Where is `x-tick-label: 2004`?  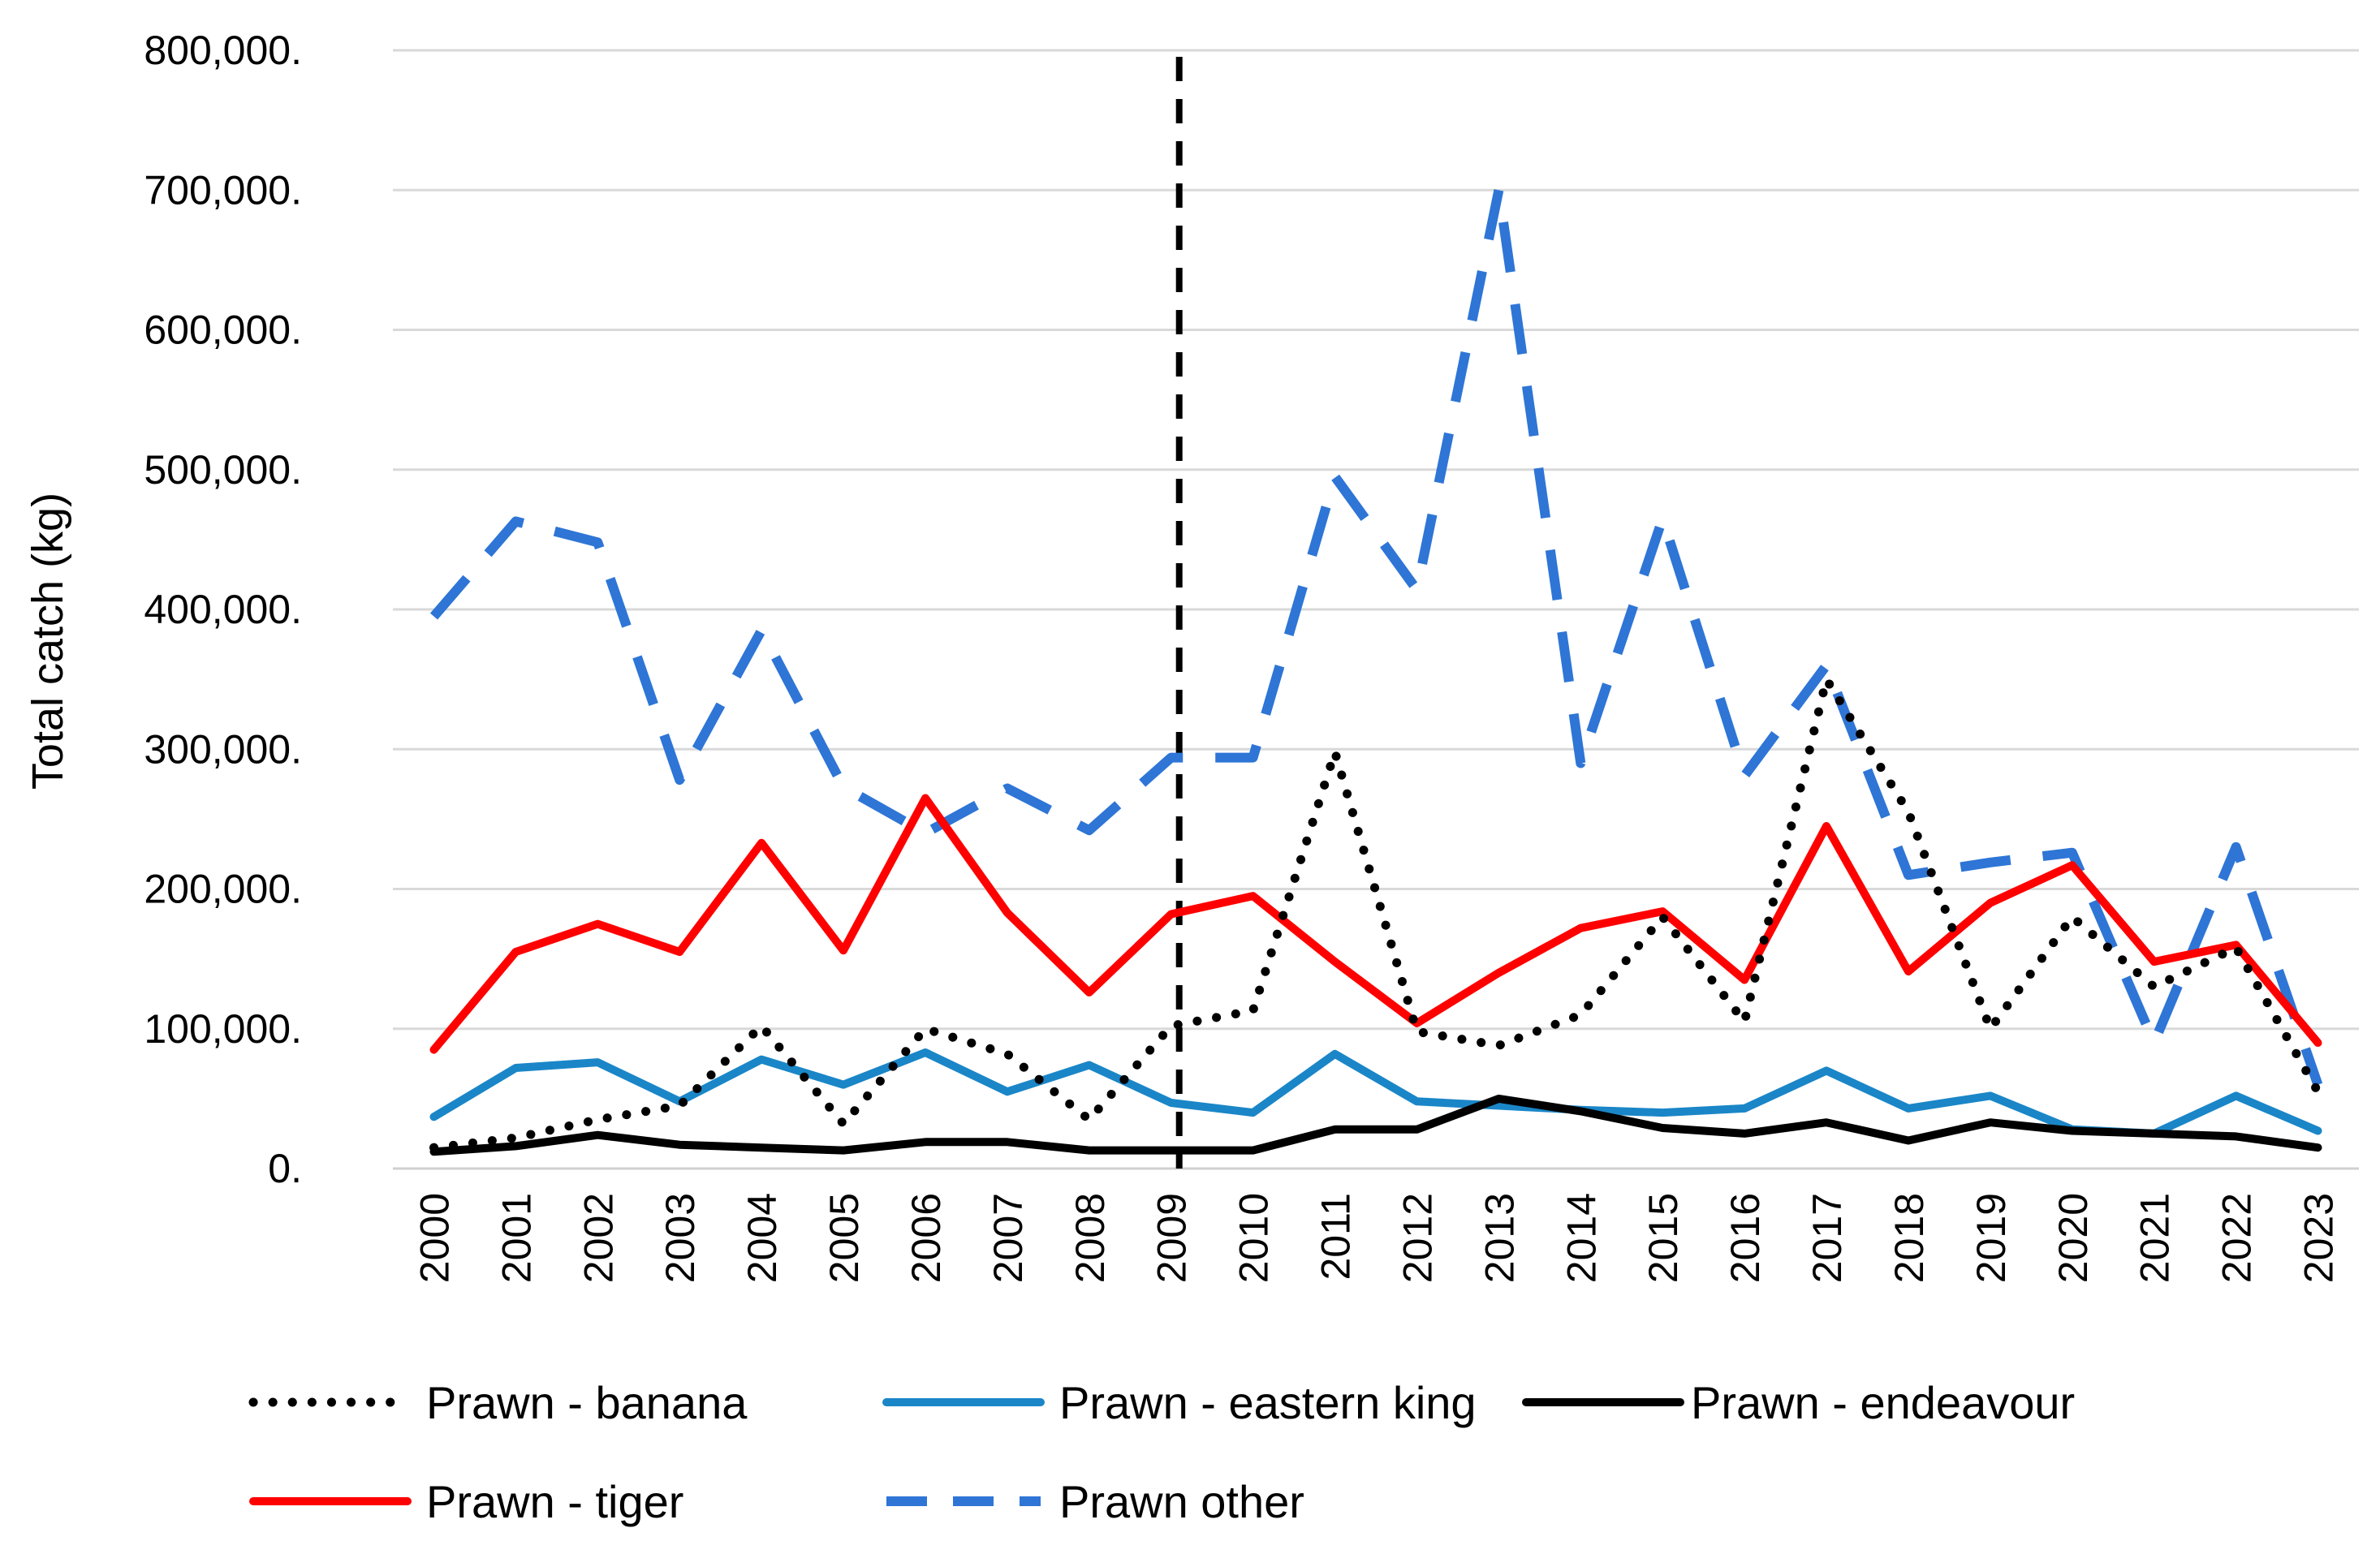
x-tick-label: 2004 is located at coordinates (762, 1238).